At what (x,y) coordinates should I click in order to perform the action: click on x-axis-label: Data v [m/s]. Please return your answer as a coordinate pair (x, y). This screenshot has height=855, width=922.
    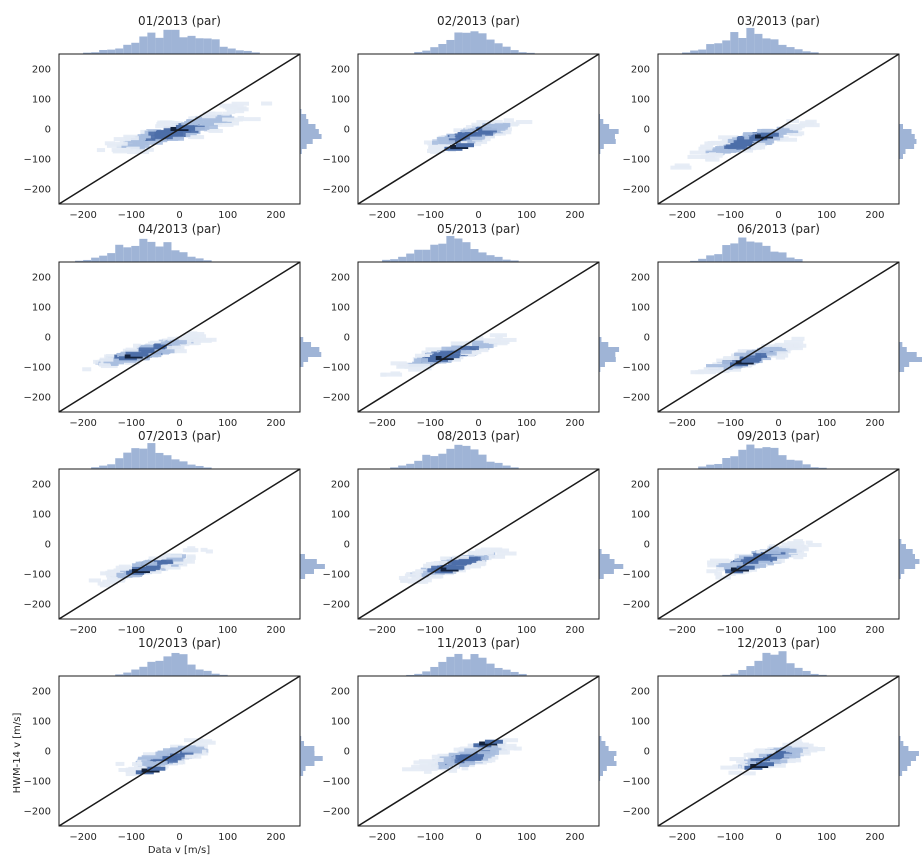
    Looking at the image, I should click on (179, 850).